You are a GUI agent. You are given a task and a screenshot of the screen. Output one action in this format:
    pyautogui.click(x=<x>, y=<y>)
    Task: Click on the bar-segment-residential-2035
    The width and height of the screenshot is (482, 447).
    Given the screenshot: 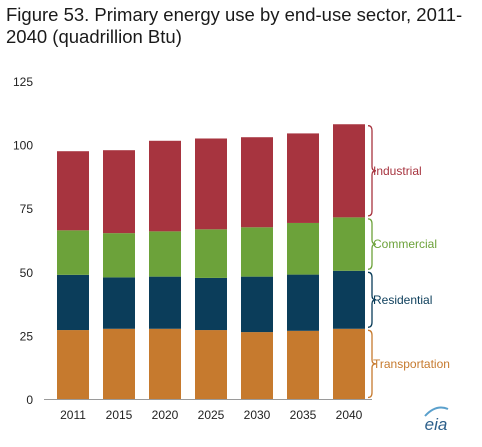 What is the action you would take?
    pyautogui.click(x=303, y=302)
    